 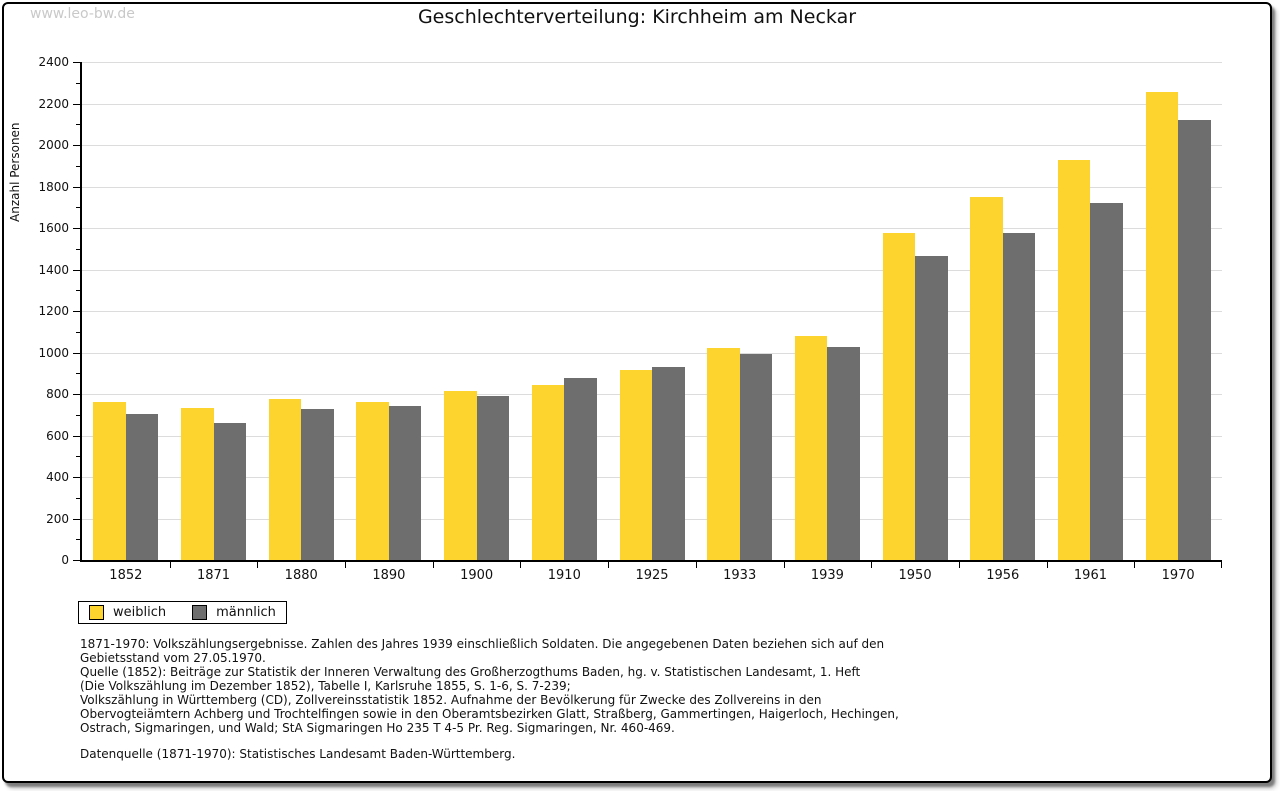 I want to click on bar-weiblich-1933, so click(x=723, y=454).